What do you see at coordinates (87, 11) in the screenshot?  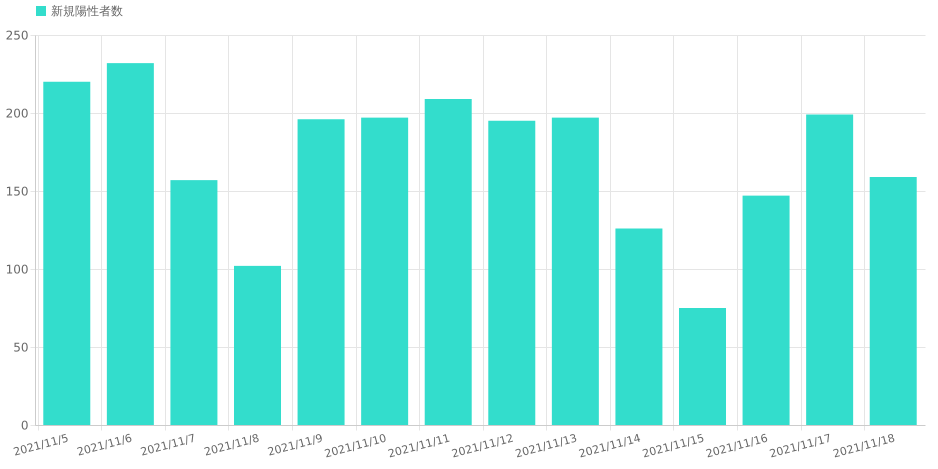 I see `legend-label: 新規陽性者数` at bounding box center [87, 11].